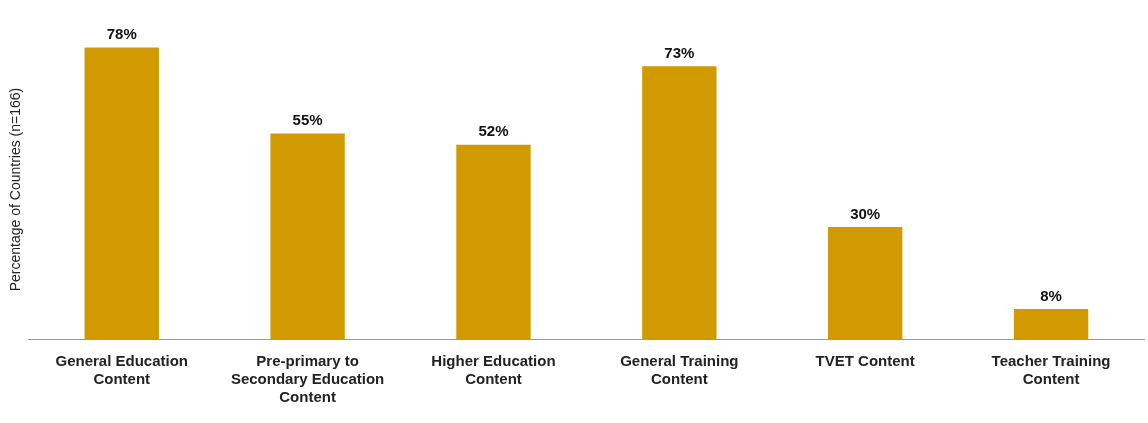 This screenshot has width=1148, height=423. I want to click on x-tick-label: Pre-primary to Secondary Education Content, so click(307, 379).